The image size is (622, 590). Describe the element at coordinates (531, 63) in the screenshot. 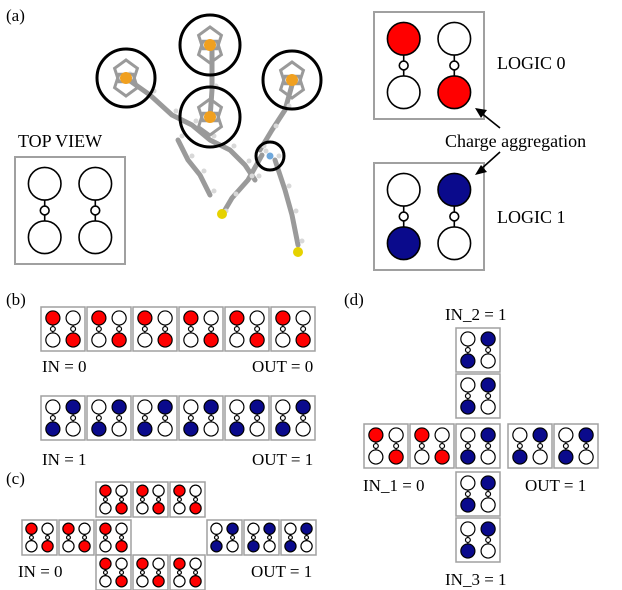

I see `logic0-label: LOGIC 0` at that location.